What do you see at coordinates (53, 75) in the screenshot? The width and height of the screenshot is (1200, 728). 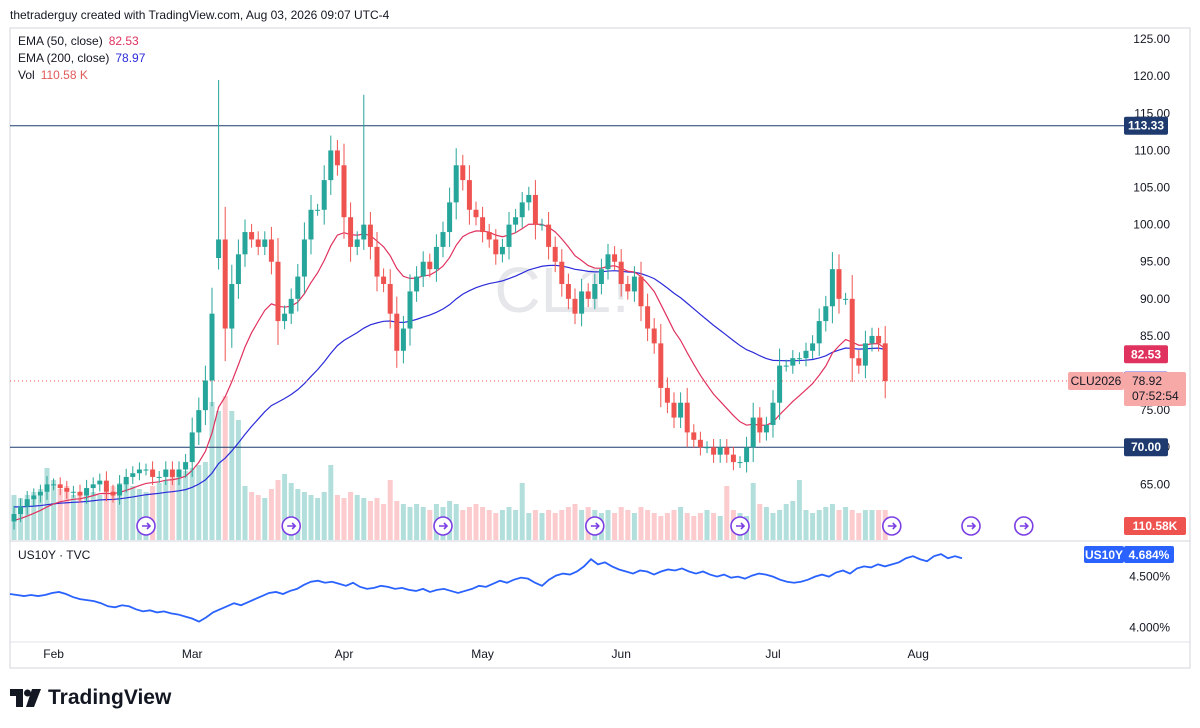 I see `volume-legend: Vol 110.58 K` at bounding box center [53, 75].